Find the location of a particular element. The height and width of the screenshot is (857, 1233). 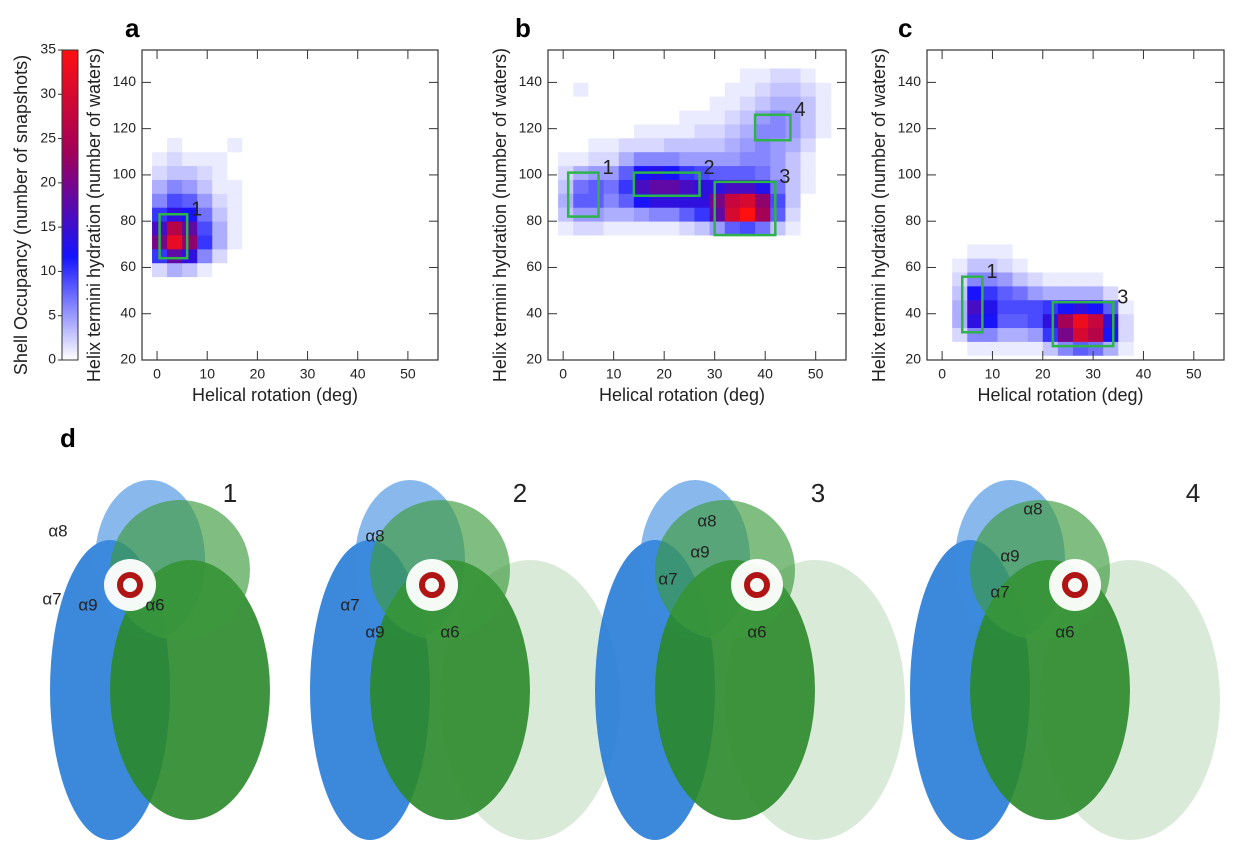

y-tick-label: 120 is located at coordinates (910, 127).